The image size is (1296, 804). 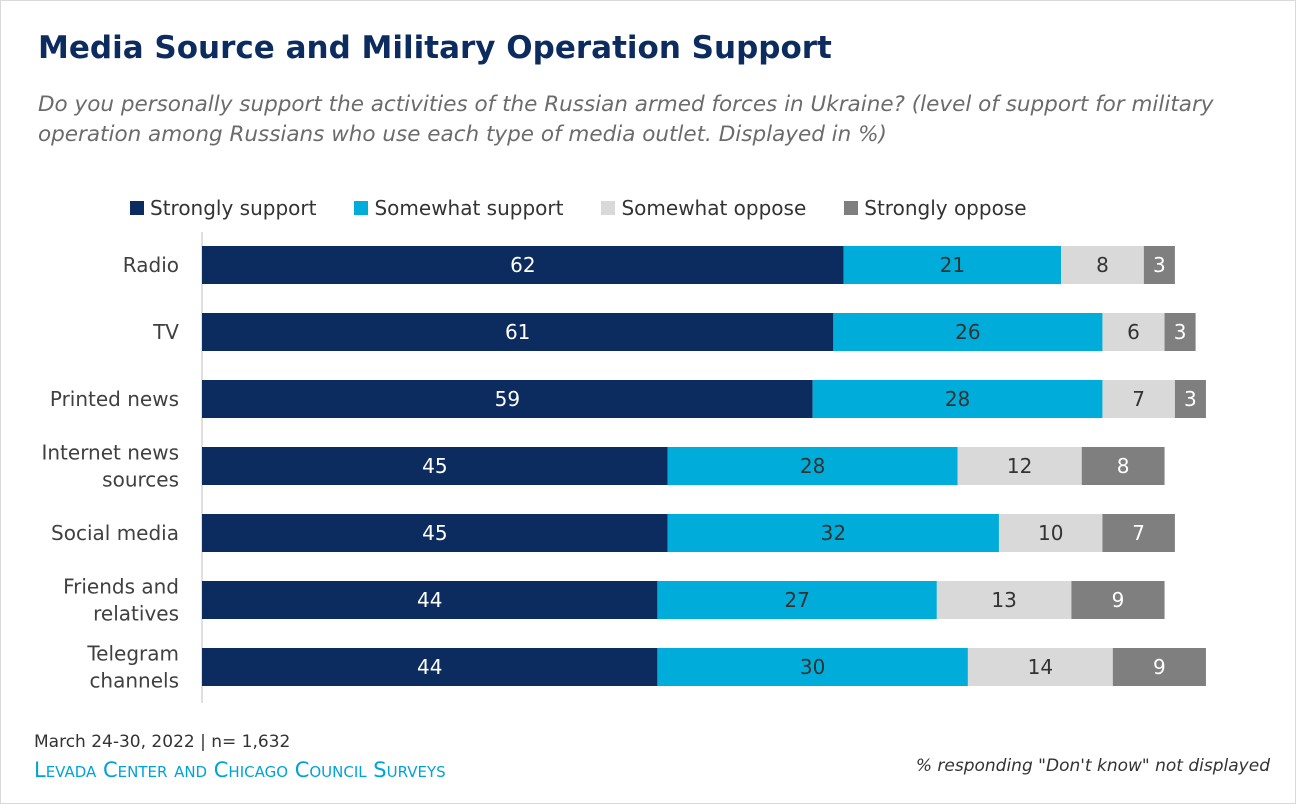 I want to click on legend-item-strongly-oppose: Strongly oppose, so click(x=935, y=208).